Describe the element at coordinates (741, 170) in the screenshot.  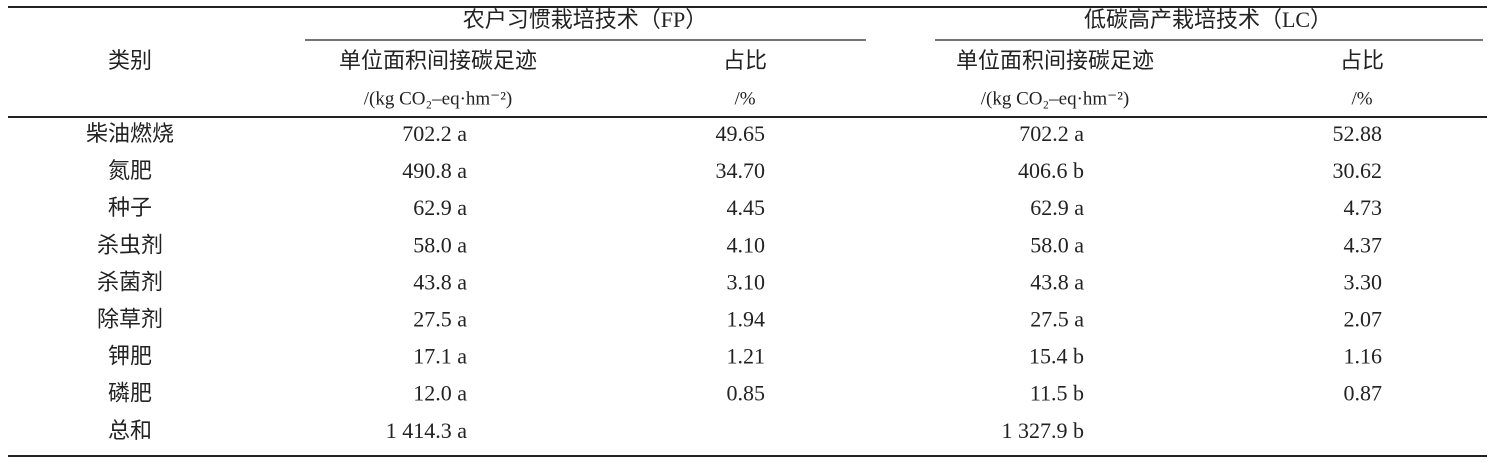
I see `share-cell: 34.70` at that location.